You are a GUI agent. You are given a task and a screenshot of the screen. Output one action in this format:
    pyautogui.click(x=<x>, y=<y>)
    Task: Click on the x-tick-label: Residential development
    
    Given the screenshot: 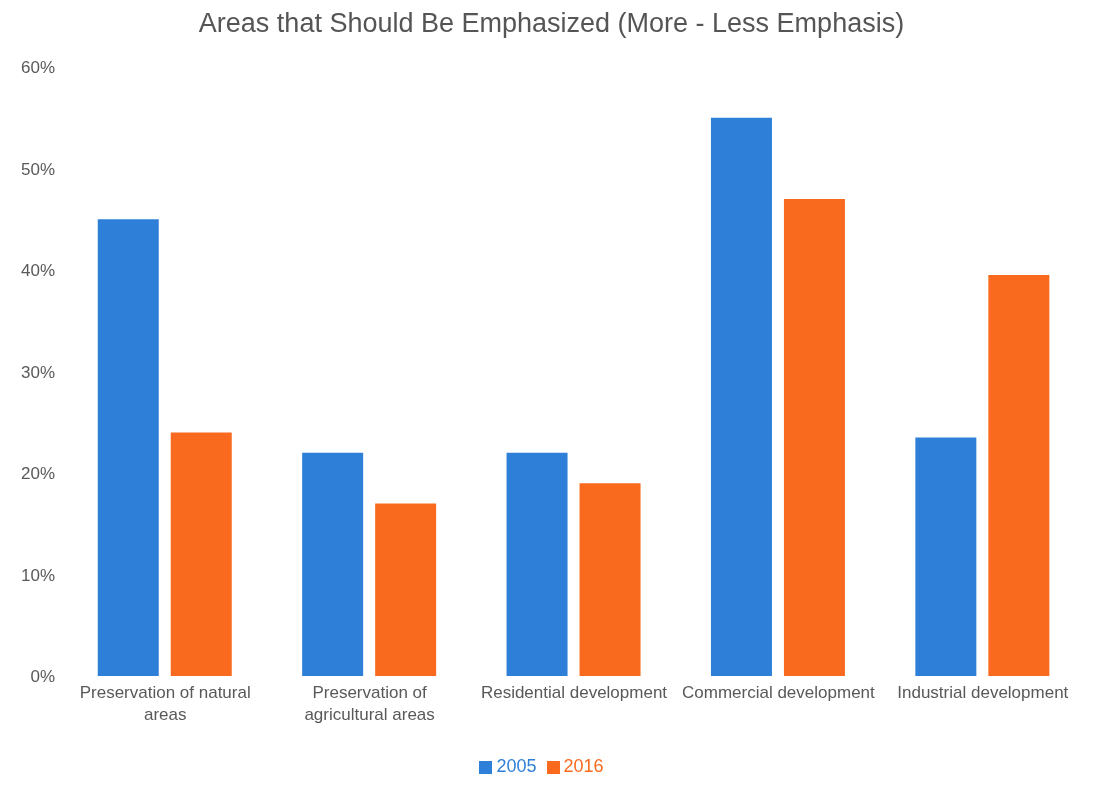 What is the action you would take?
    pyautogui.click(x=574, y=692)
    